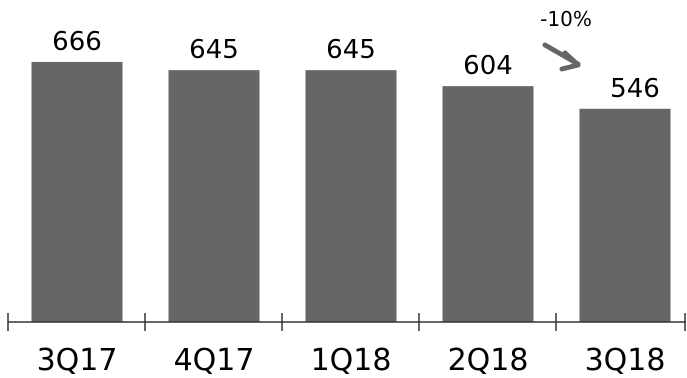 Image resolution: width=687 pixels, height=378 pixels. Describe the element at coordinates (77, 360) in the screenshot. I see `tick-label-3q17: 3Q17` at that location.